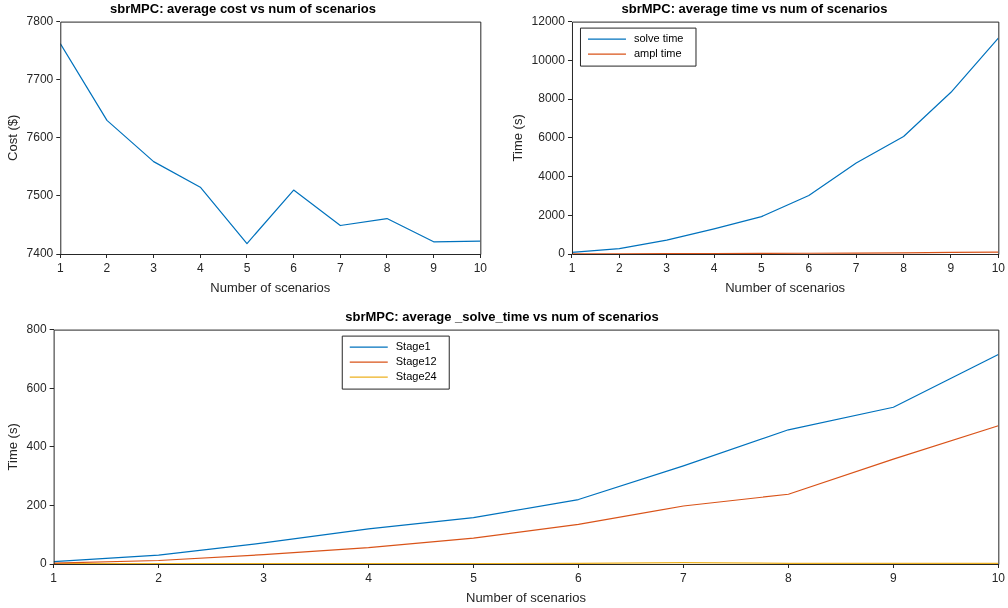 This screenshot has height=608, width=1008. I want to click on legend-label: solve time, so click(658, 38).